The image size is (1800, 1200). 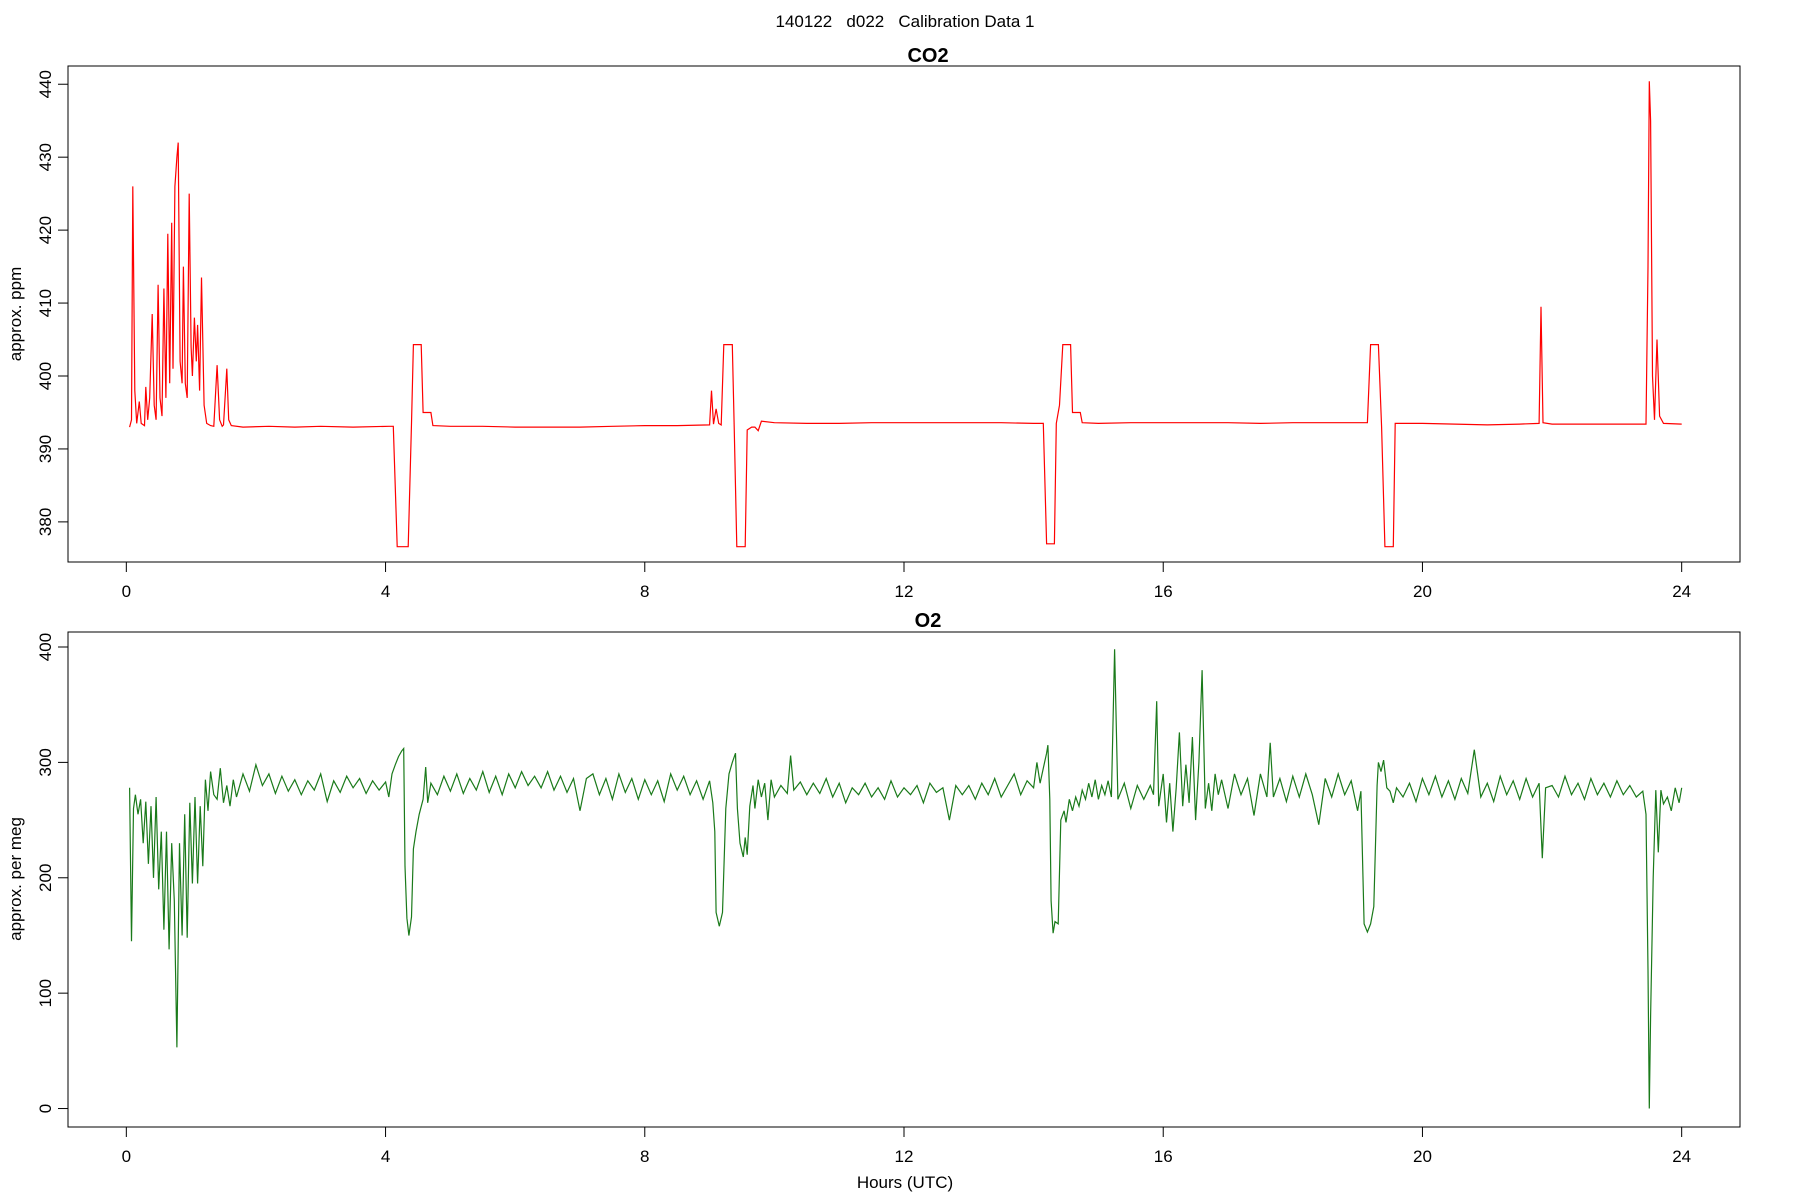 What do you see at coordinates (45, 230) in the screenshot?
I see `co2-y-tick-label: 420` at bounding box center [45, 230].